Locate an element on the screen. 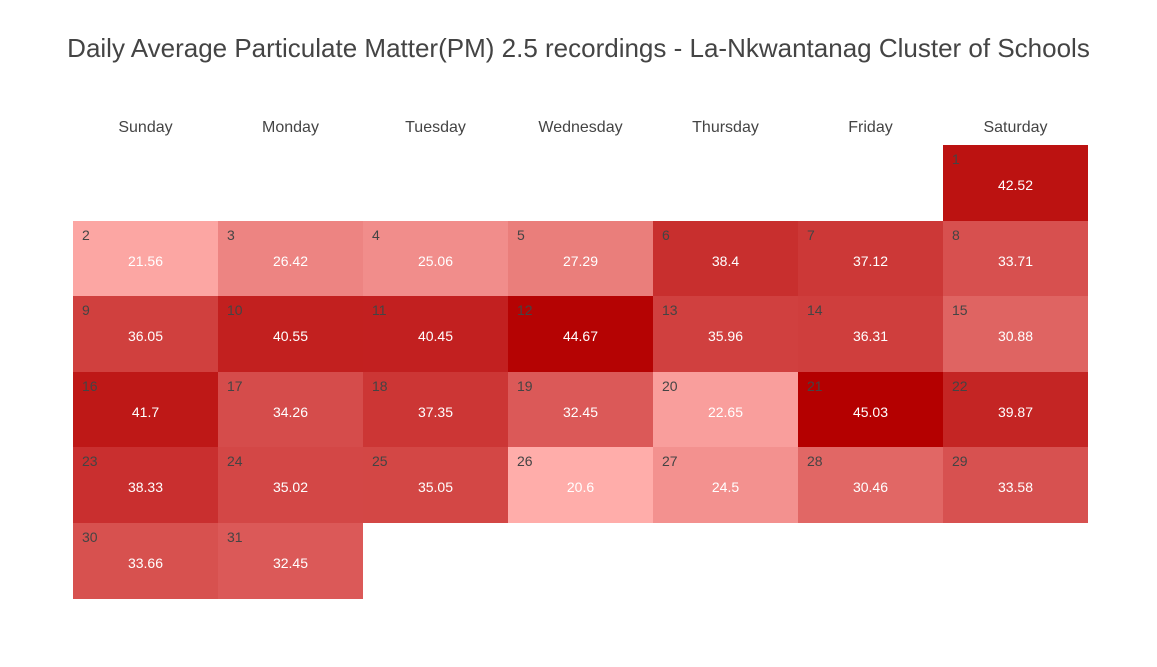 This screenshot has height=667, width=1157. data-label: 37.35 is located at coordinates (435, 412).